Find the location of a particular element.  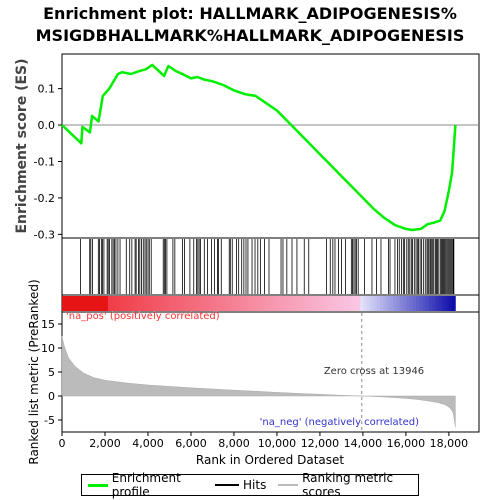

rank-y-tick-label: 10 is located at coordinates (48, 348).